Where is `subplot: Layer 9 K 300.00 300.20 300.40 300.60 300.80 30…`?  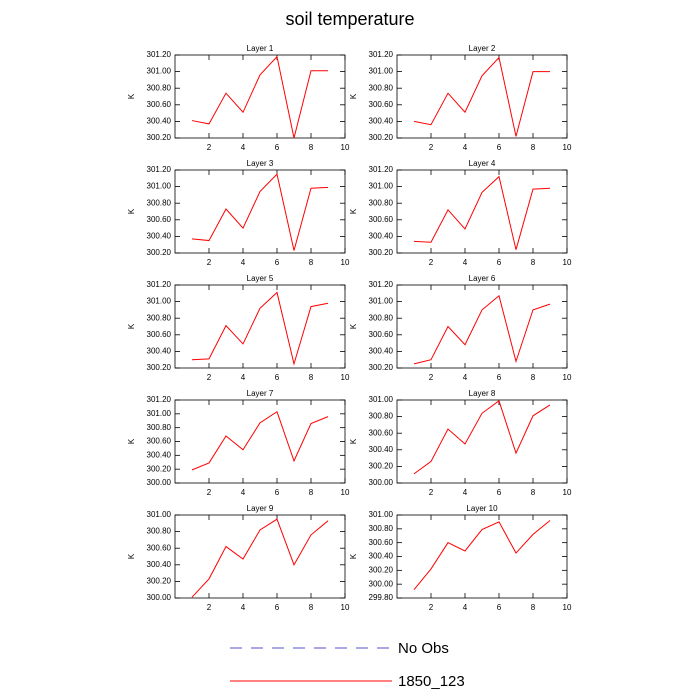 subplot: Layer 9 K 300.00 300.20 300.40 300.60 300.80 30… is located at coordinates (238, 558).